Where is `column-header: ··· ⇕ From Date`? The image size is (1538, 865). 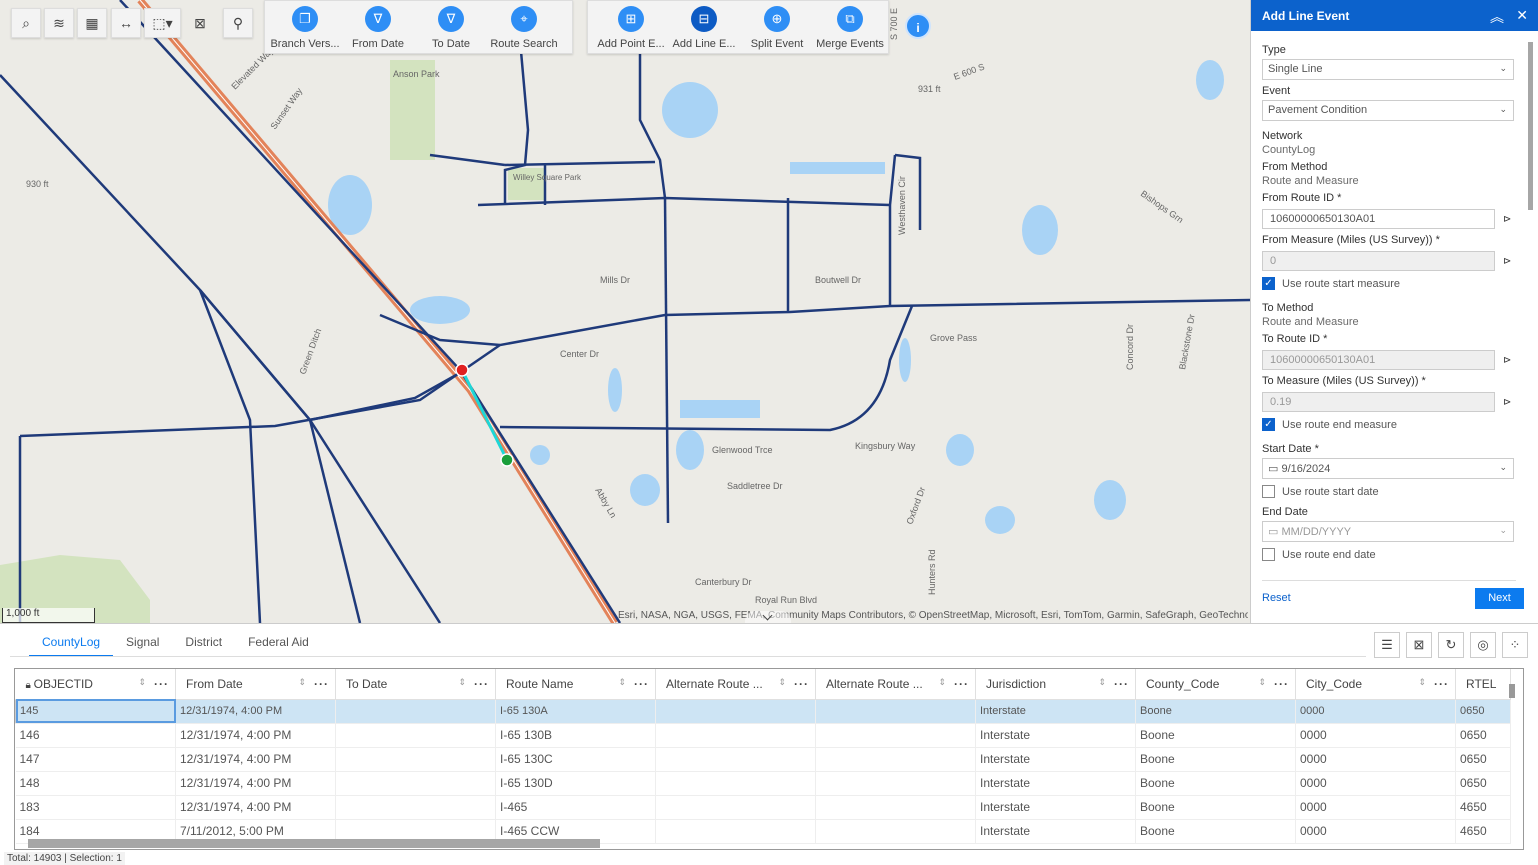 column-header: ··· ⇕ From Date is located at coordinates (255, 684).